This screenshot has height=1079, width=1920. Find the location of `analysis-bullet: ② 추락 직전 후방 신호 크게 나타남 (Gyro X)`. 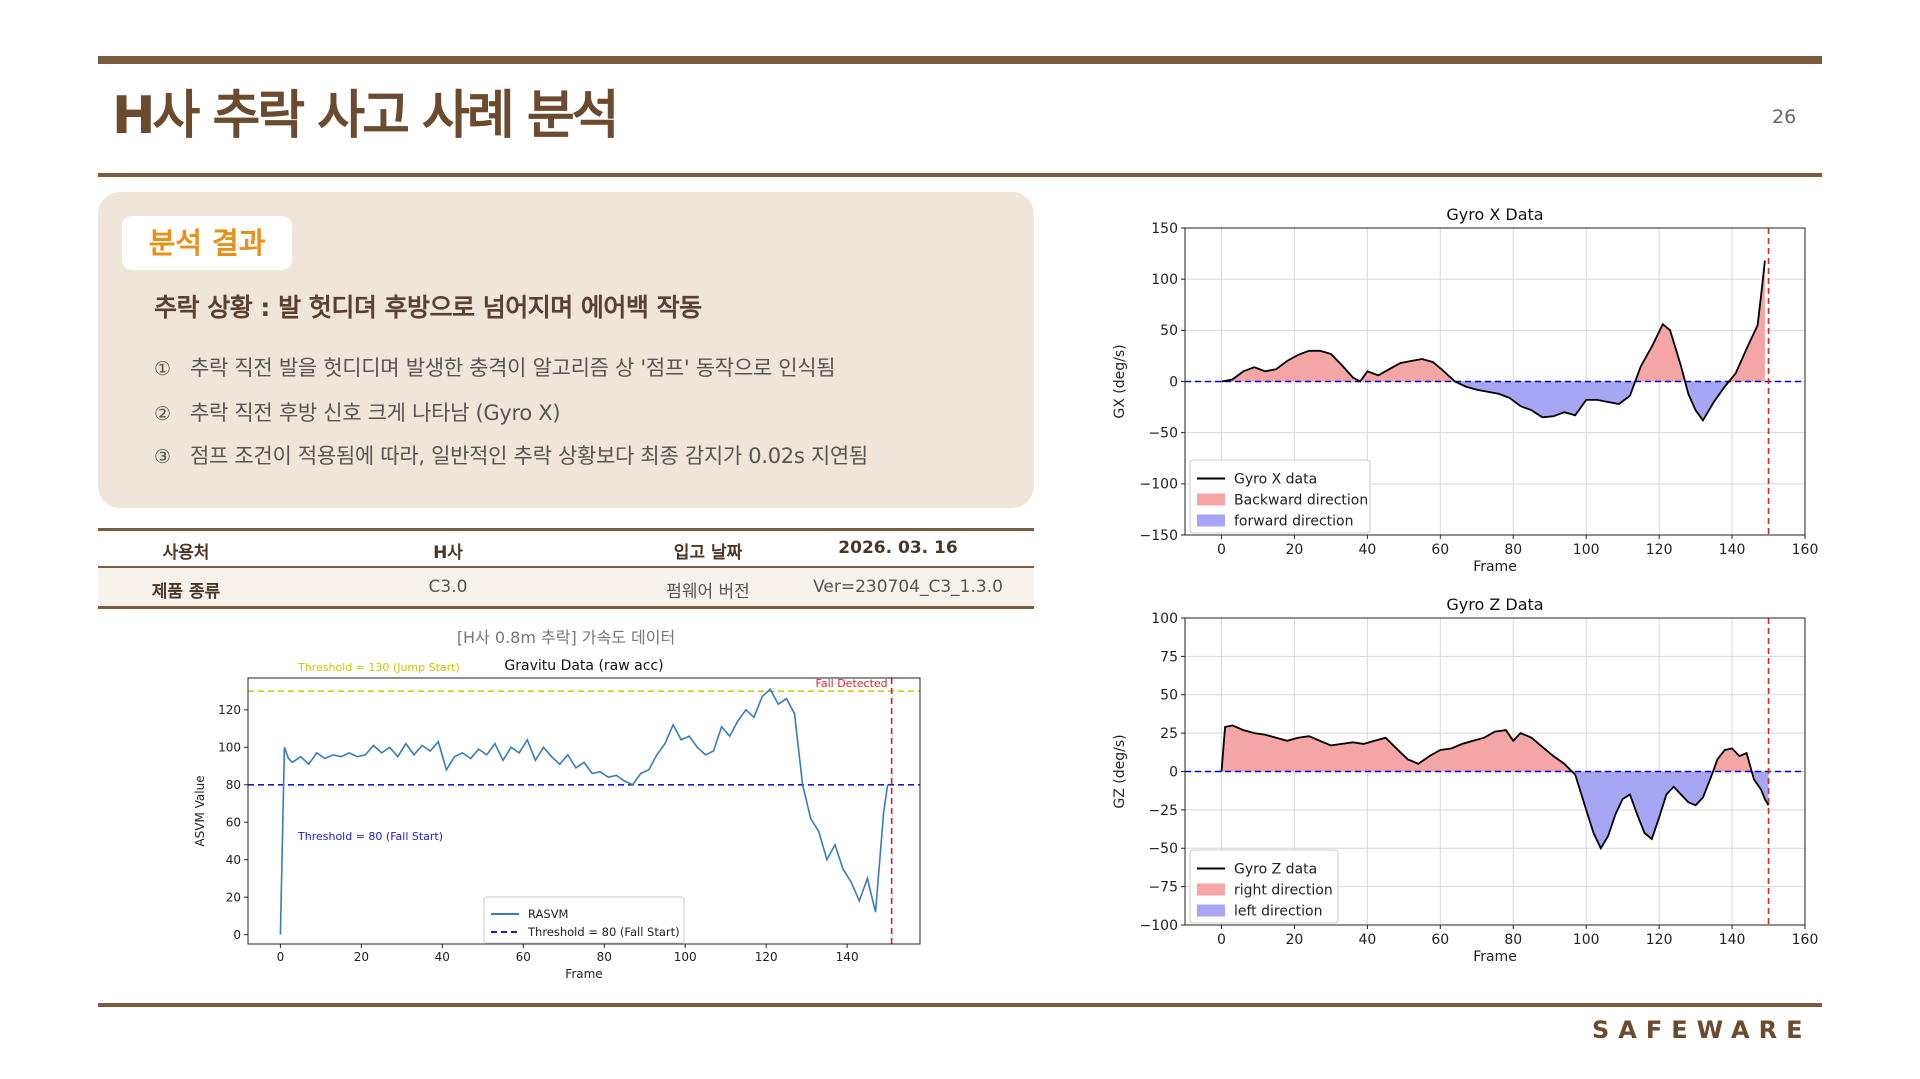

analysis-bullet: ② 추락 직전 후방 신호 크게 나타남 (Gyro X) is located at coordinates (357, 412).